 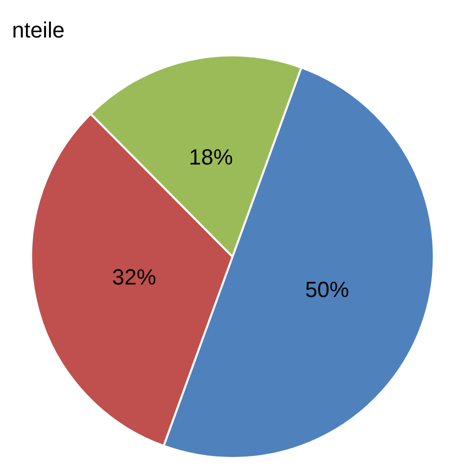 I want to click on data-label: 50%, so click(x=327, y=289).